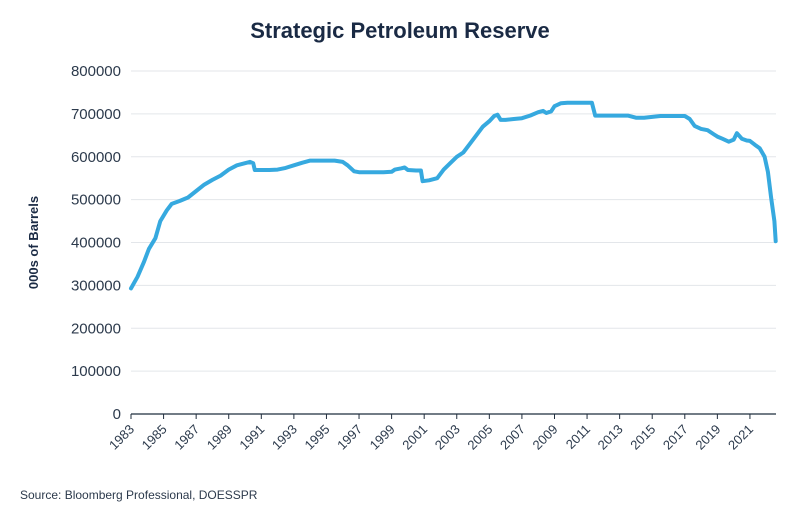 The width and height of the screenshot is (800, 517). I want to click on x-tick-label: 1987, so click(186, 437).